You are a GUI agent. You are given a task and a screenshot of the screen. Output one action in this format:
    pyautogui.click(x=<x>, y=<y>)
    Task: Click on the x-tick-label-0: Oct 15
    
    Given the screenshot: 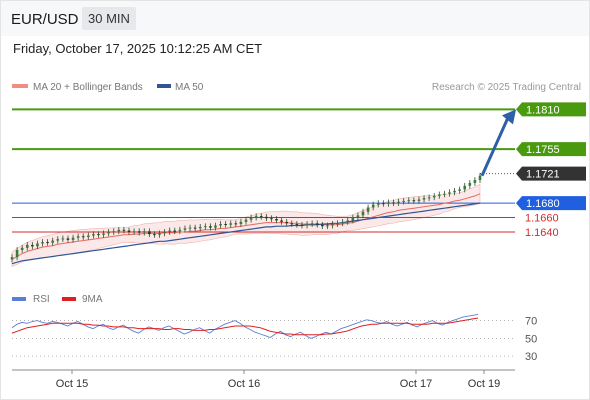 What is the action you would take?
    pyautogui.click(x=72, y=384)
    